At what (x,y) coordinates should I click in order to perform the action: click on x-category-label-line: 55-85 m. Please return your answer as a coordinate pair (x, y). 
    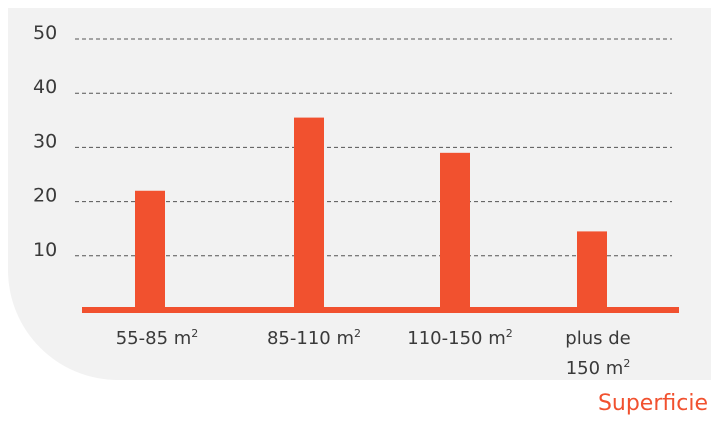
    Looking at the image, I should click on (154, 338).